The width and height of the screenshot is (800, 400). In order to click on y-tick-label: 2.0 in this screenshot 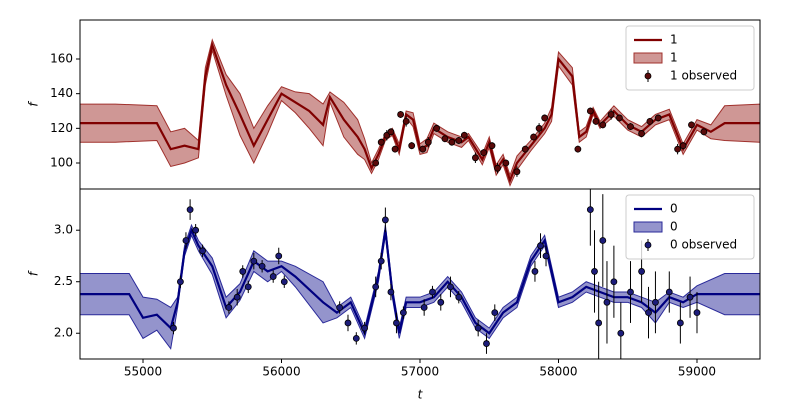, I will do `click(63, 333)`.